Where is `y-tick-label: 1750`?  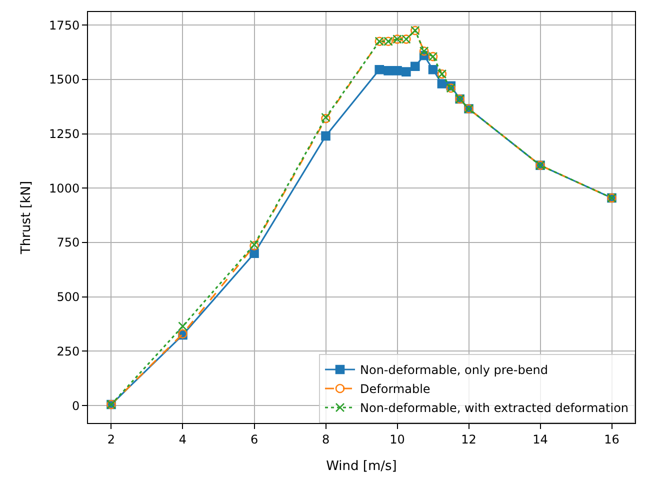 y-tick-label: 1750 is located at coordinates (64, 25).